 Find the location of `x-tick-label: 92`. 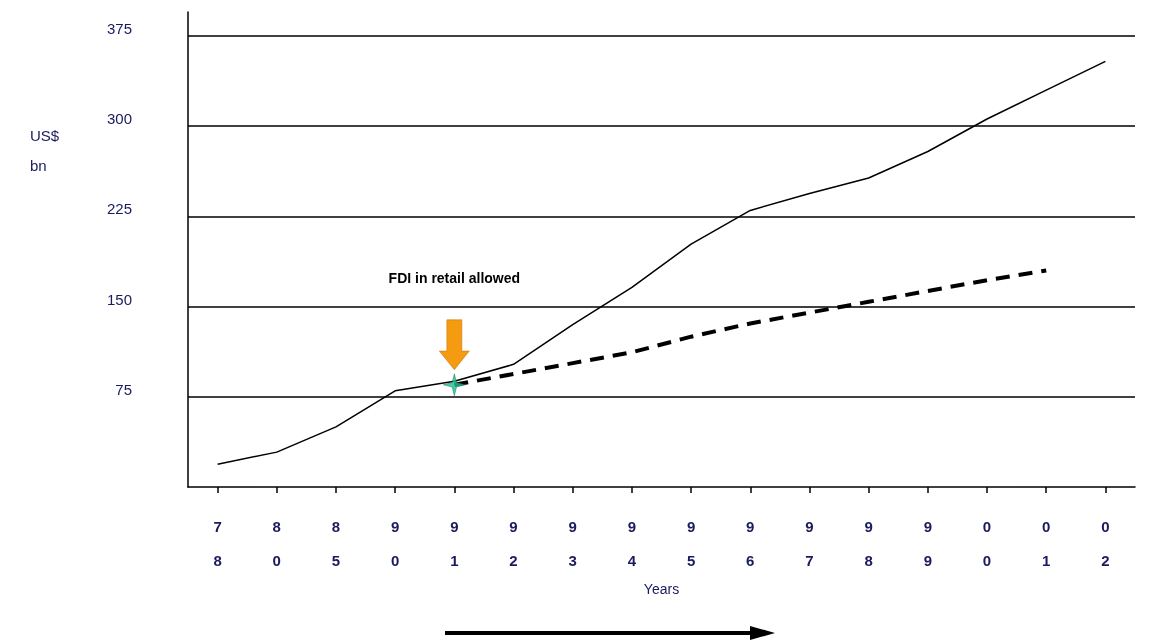

x-tick-label: 92 is located at coordinates (513, 543).